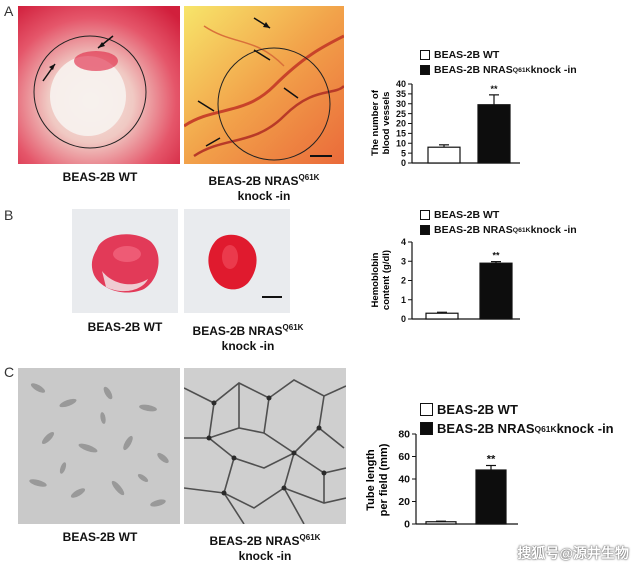 The width and height of the screenshot is (637, 569). I want to click on panel-a-legend-ki-prefix: BEAS-2B NRAS, so click(473, 70).